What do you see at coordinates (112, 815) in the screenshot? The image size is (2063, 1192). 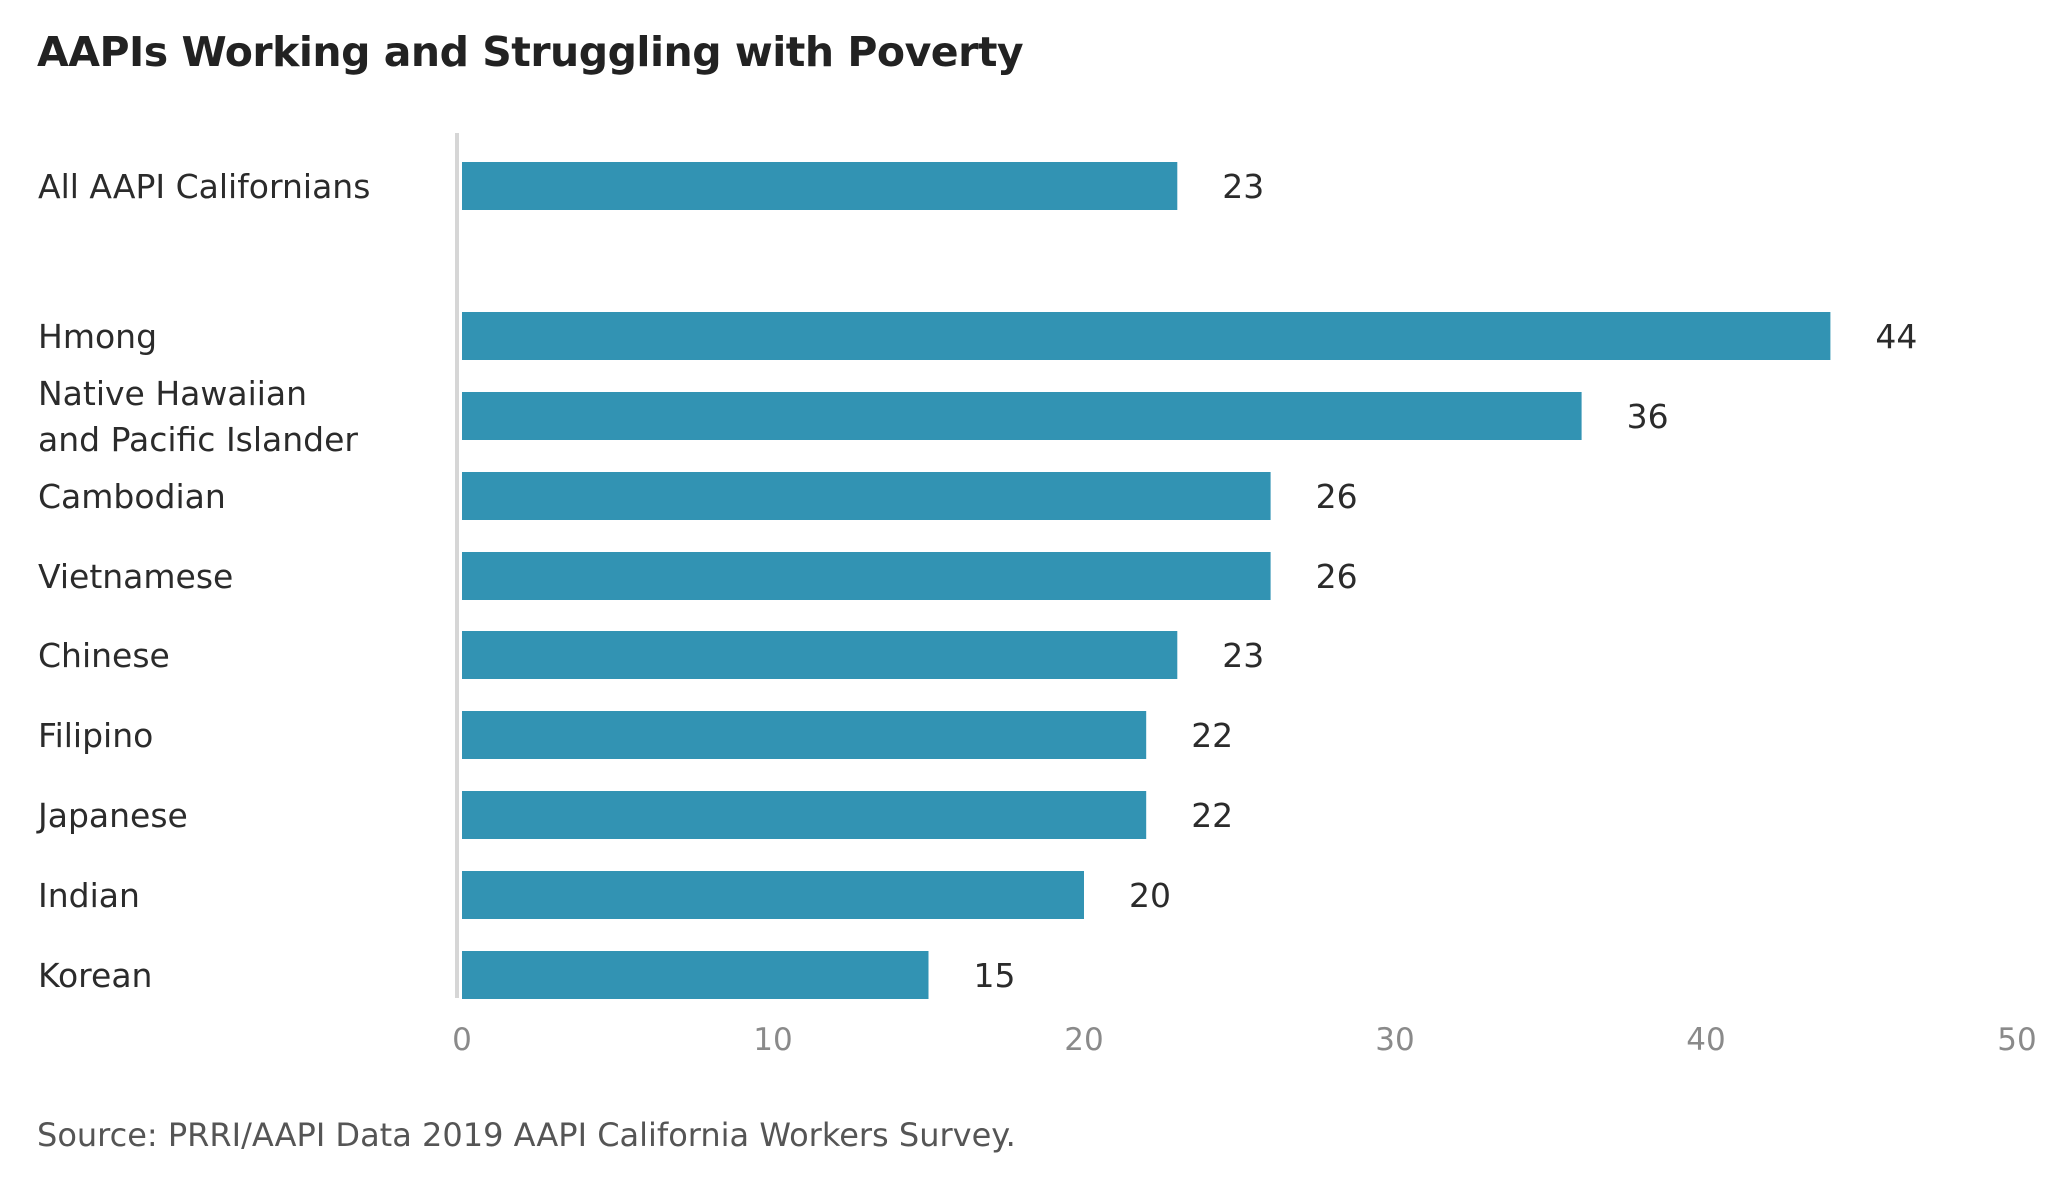 I see `category-label-7: Japanese` at bounding box center [112, 815].